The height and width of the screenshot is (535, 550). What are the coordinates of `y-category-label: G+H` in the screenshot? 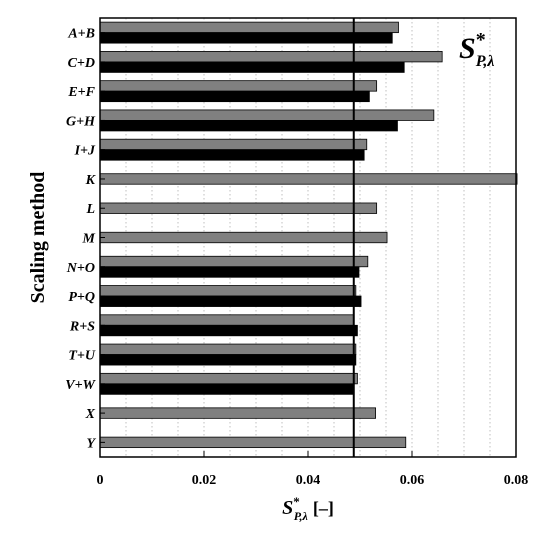 It's located at (81, 121).